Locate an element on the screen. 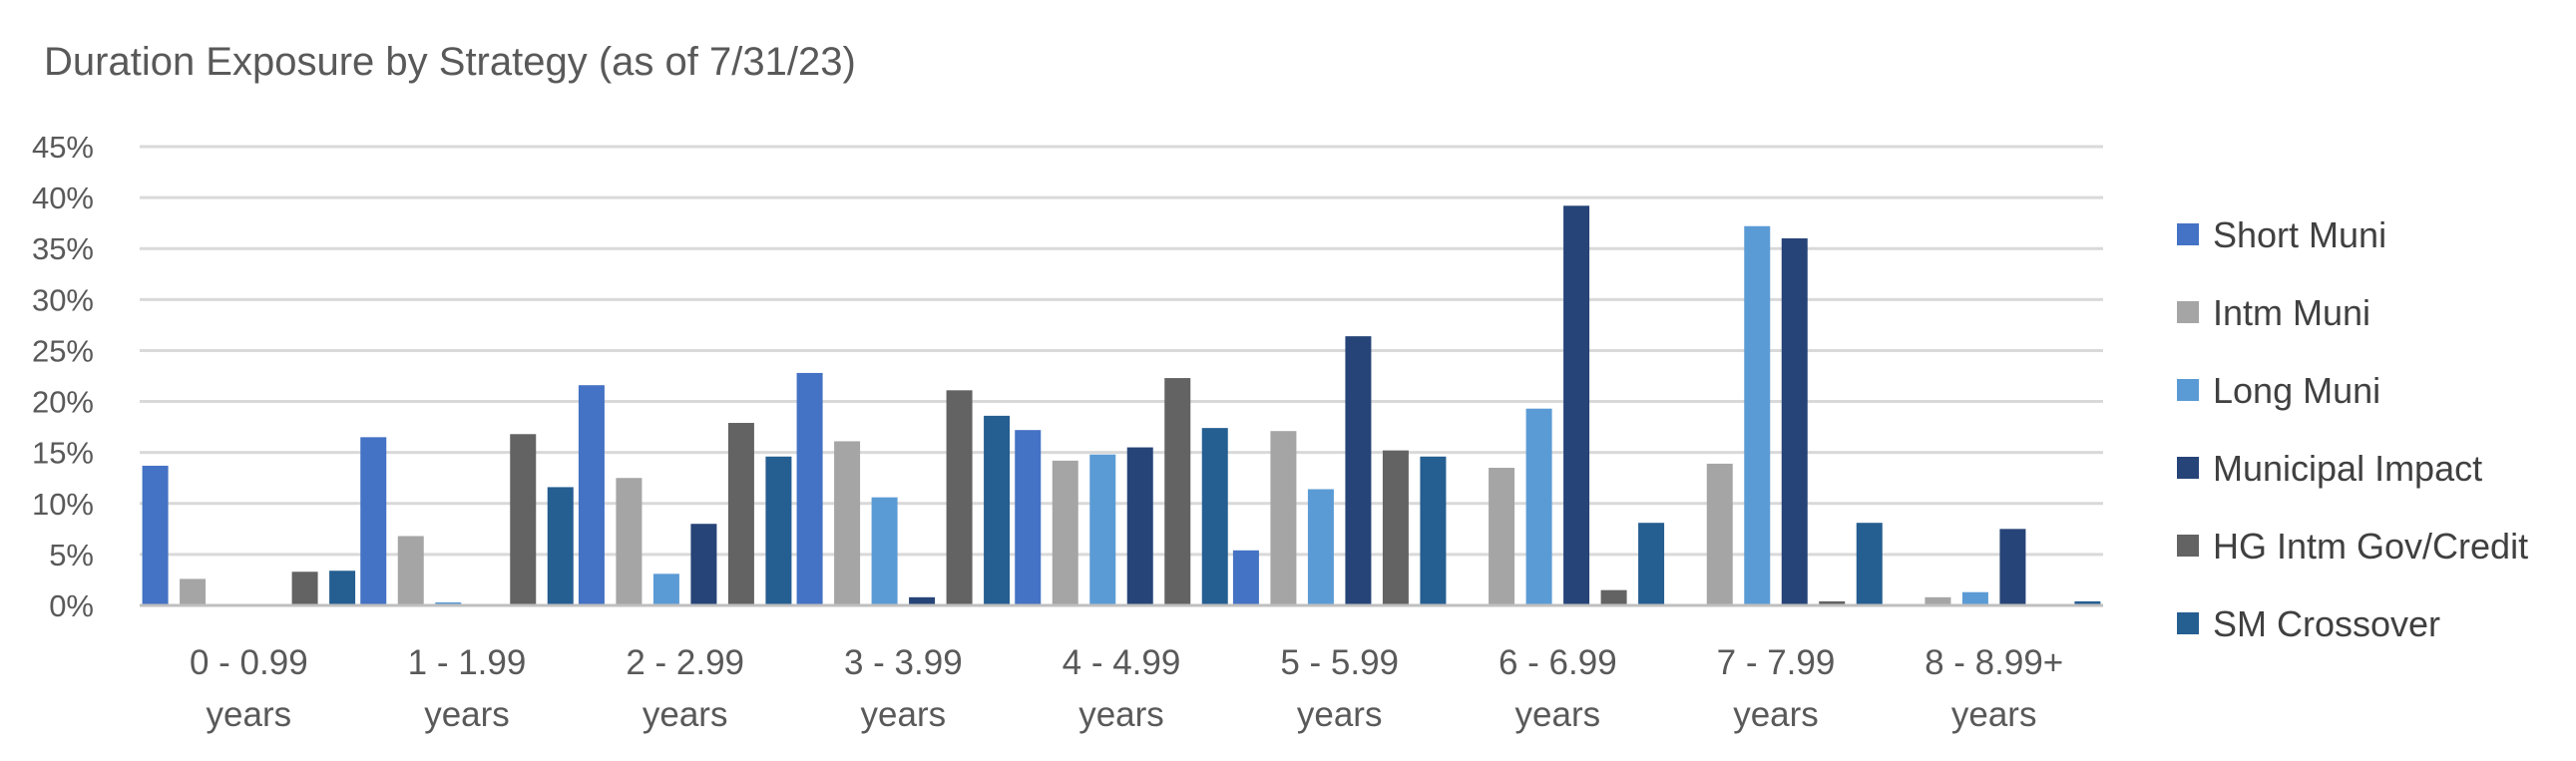 The width and height of the screenshot is (2576, 761). x-tick-label: 2 - 2.99 is located at coordinates (685, 662).